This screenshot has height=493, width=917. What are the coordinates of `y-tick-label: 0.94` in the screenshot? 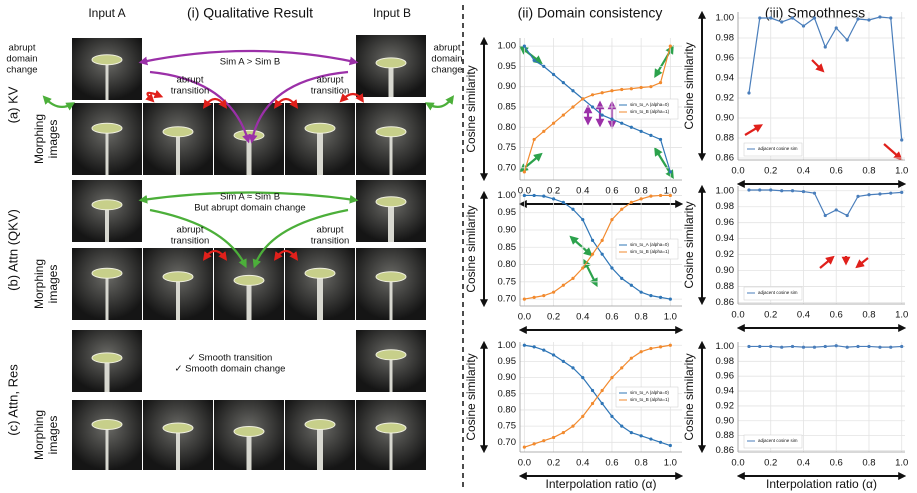 It's located at (725, 391).